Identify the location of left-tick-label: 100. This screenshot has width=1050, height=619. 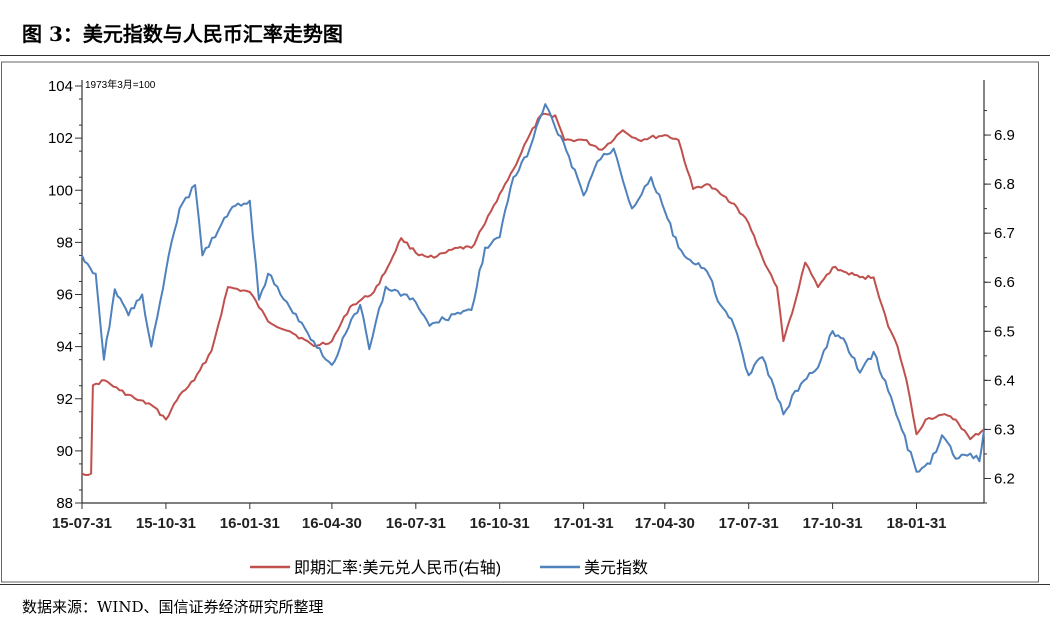
(60, 190).